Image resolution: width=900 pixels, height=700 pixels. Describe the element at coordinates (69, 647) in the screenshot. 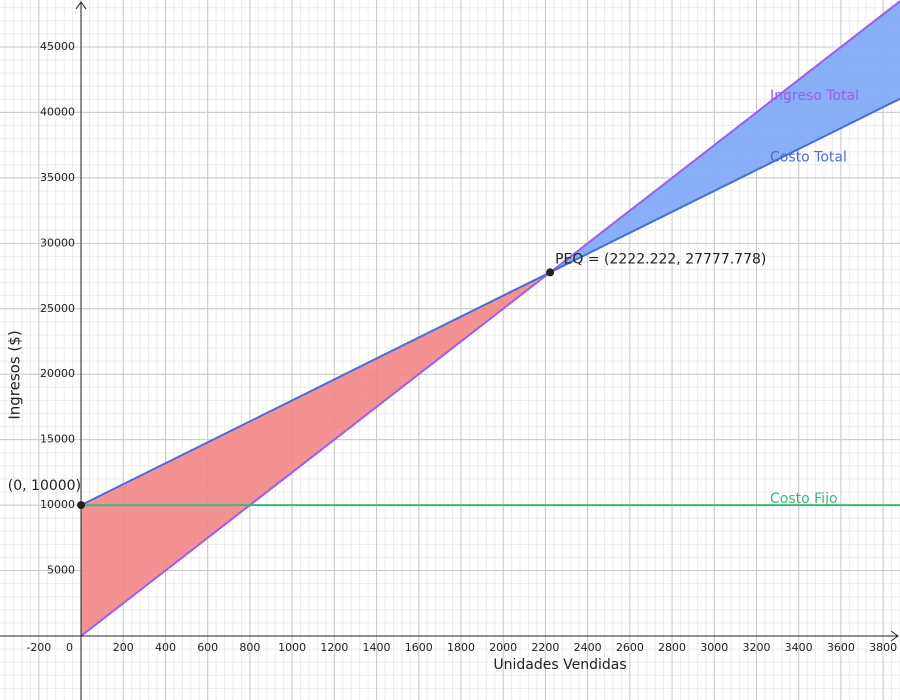

I see `x-tick-label: 0` at that location.